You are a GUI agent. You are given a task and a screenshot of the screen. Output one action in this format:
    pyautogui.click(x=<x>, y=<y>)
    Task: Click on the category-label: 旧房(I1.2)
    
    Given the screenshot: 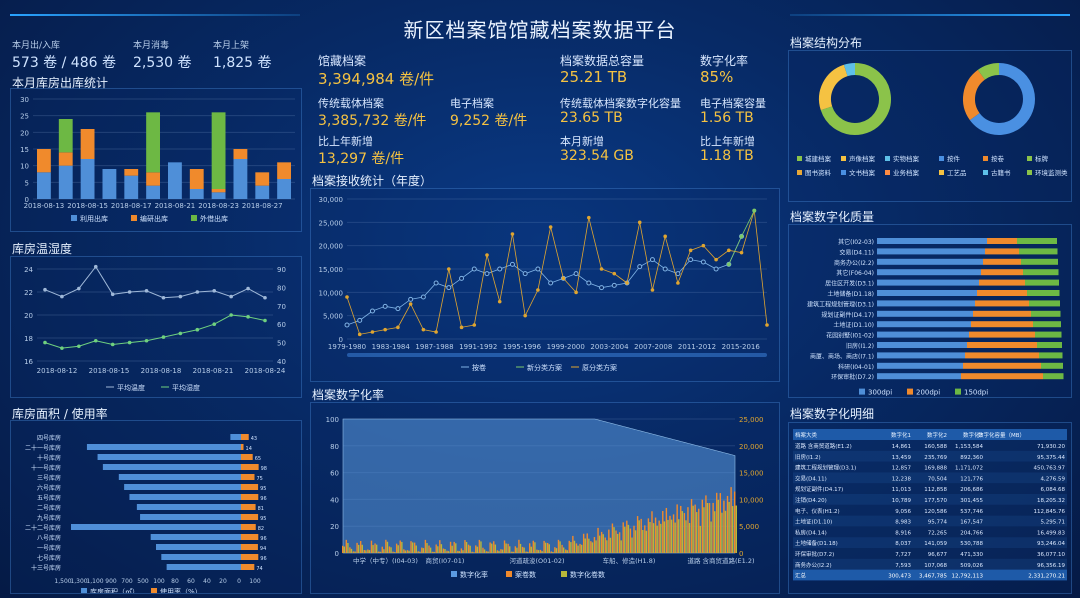 What is the action you would take?
    pyautogui.click(x=860, y=346)
    